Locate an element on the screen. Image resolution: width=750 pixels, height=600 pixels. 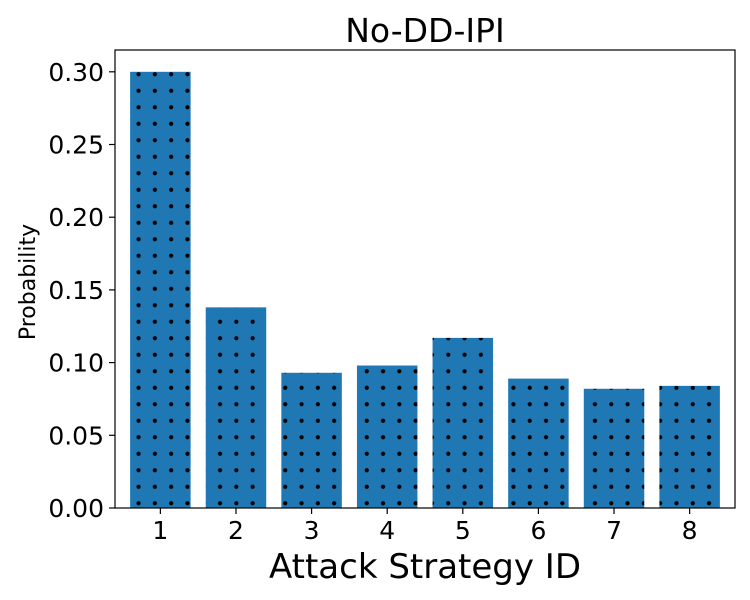
y-tick-label: 0.25 is located at coordinates (76, 145).